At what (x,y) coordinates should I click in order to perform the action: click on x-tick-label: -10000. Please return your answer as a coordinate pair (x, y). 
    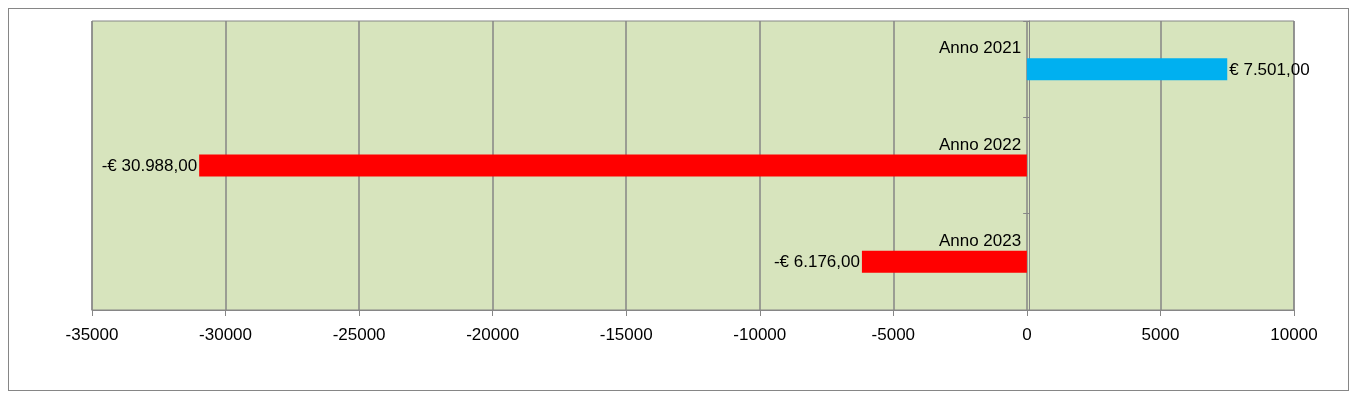
    Looking at the image, I should click on (760, 334).